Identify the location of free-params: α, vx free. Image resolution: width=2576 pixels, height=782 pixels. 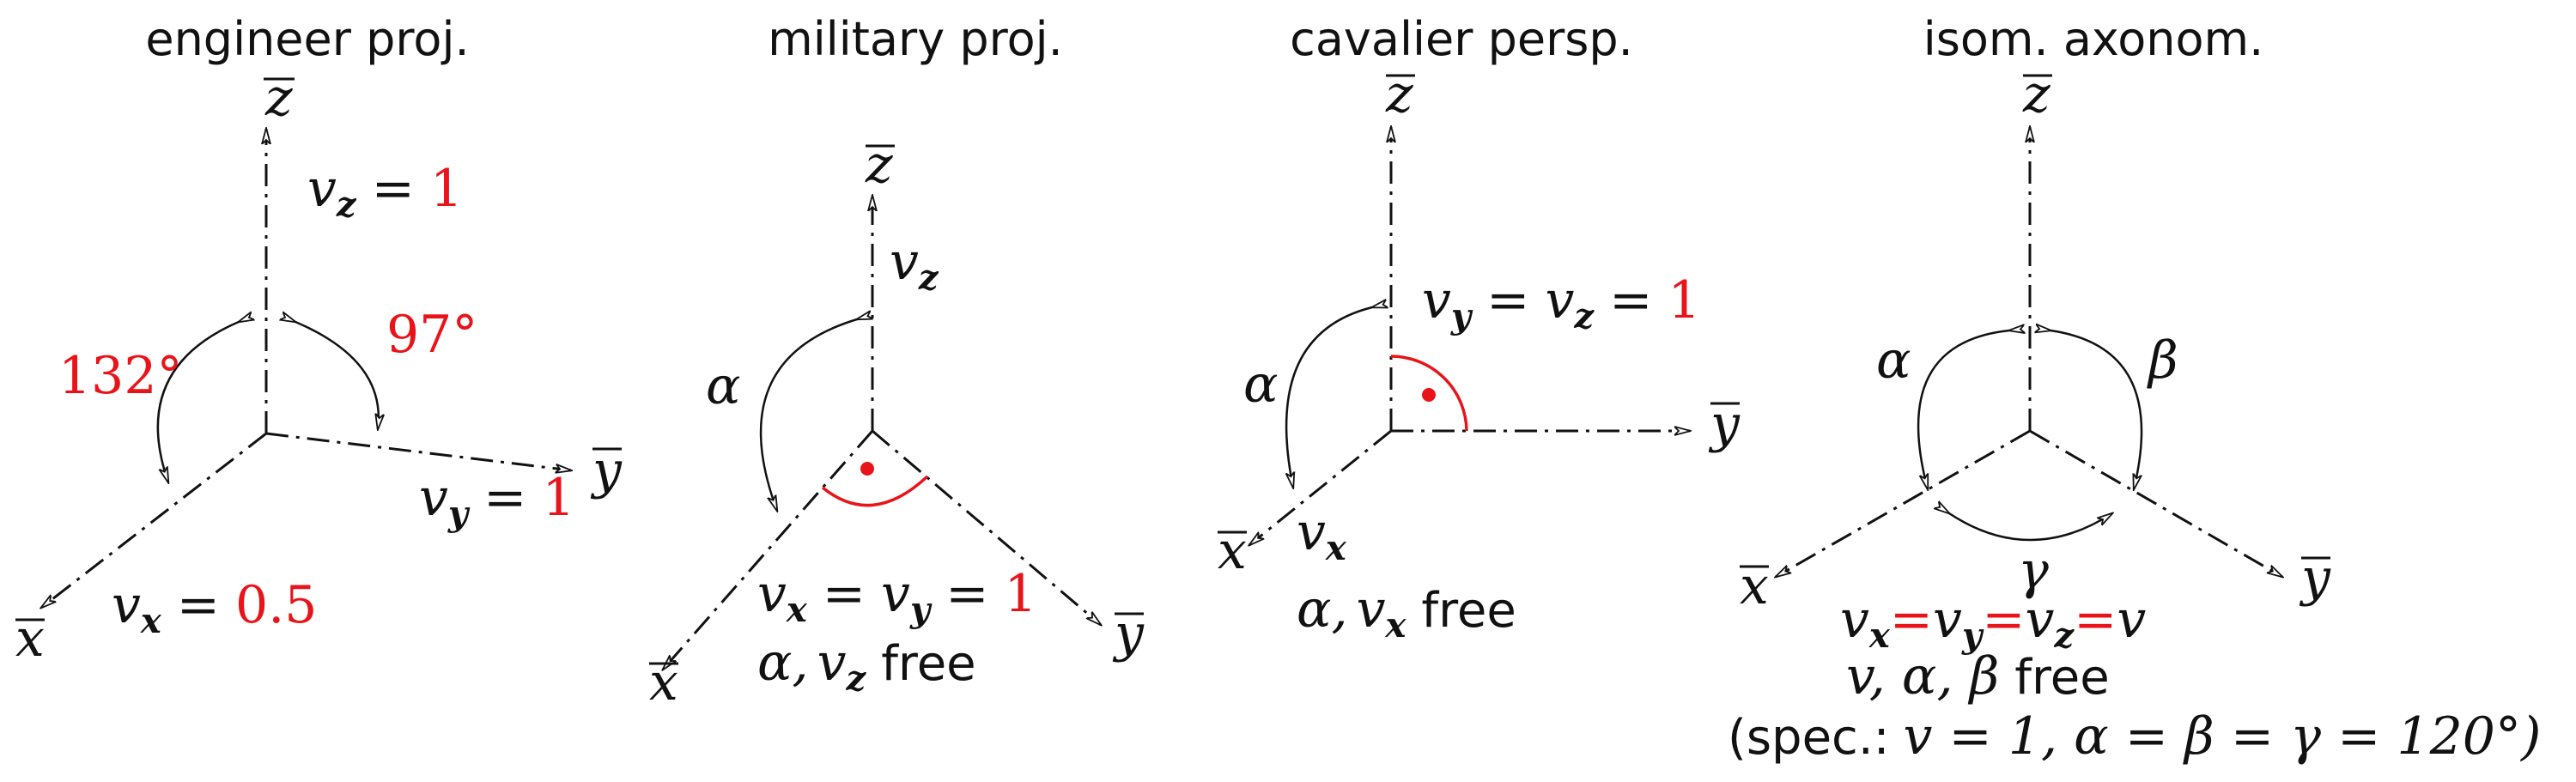
(1407, 612).